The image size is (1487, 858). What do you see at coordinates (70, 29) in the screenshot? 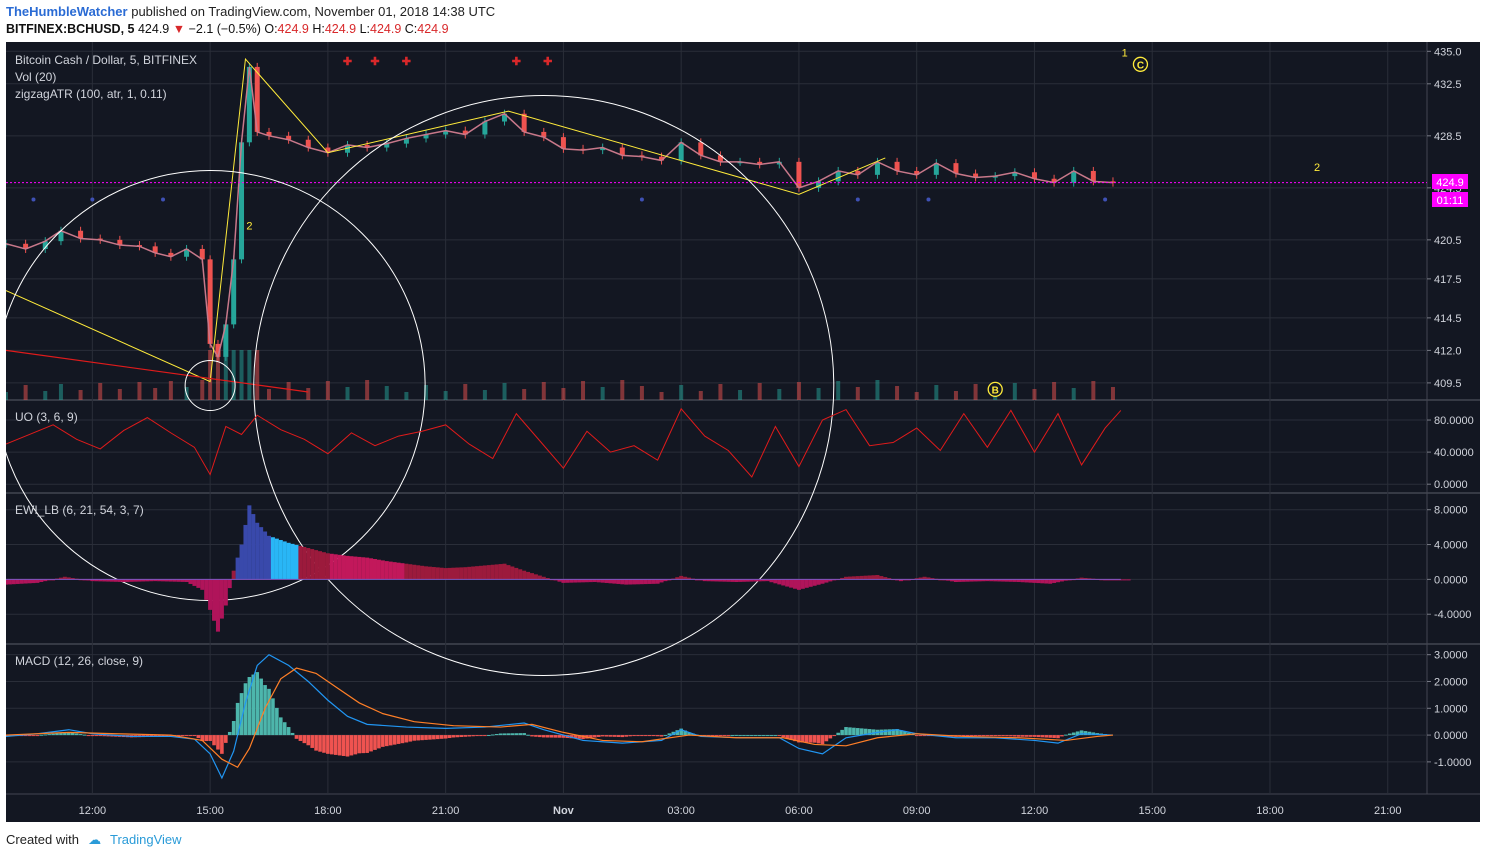
I see `symbol-label: BITFINEX:BCHUSD, 5` at bounding box center [70, 29].